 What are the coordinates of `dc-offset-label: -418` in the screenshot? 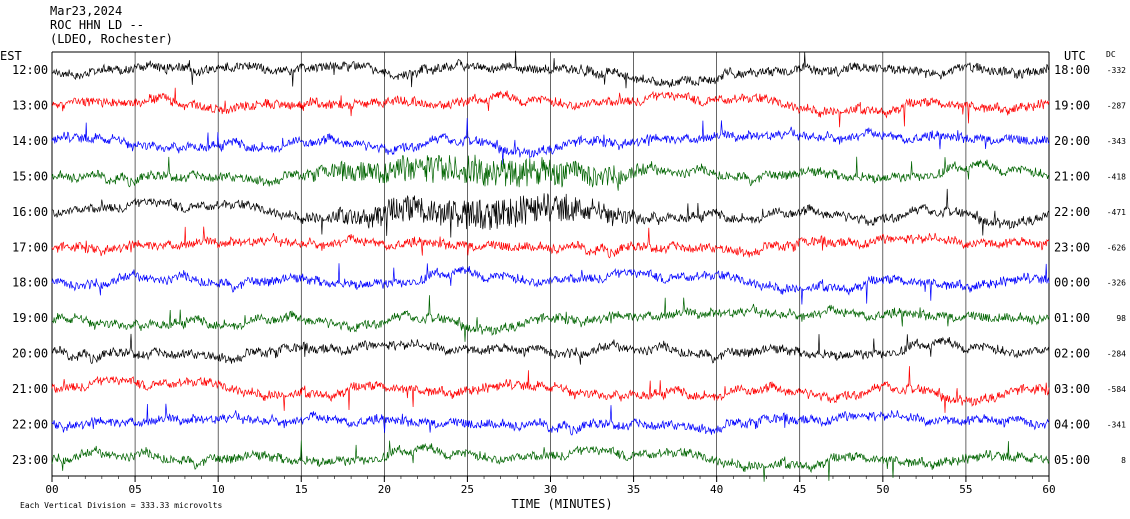 It's located at (1116, 176).